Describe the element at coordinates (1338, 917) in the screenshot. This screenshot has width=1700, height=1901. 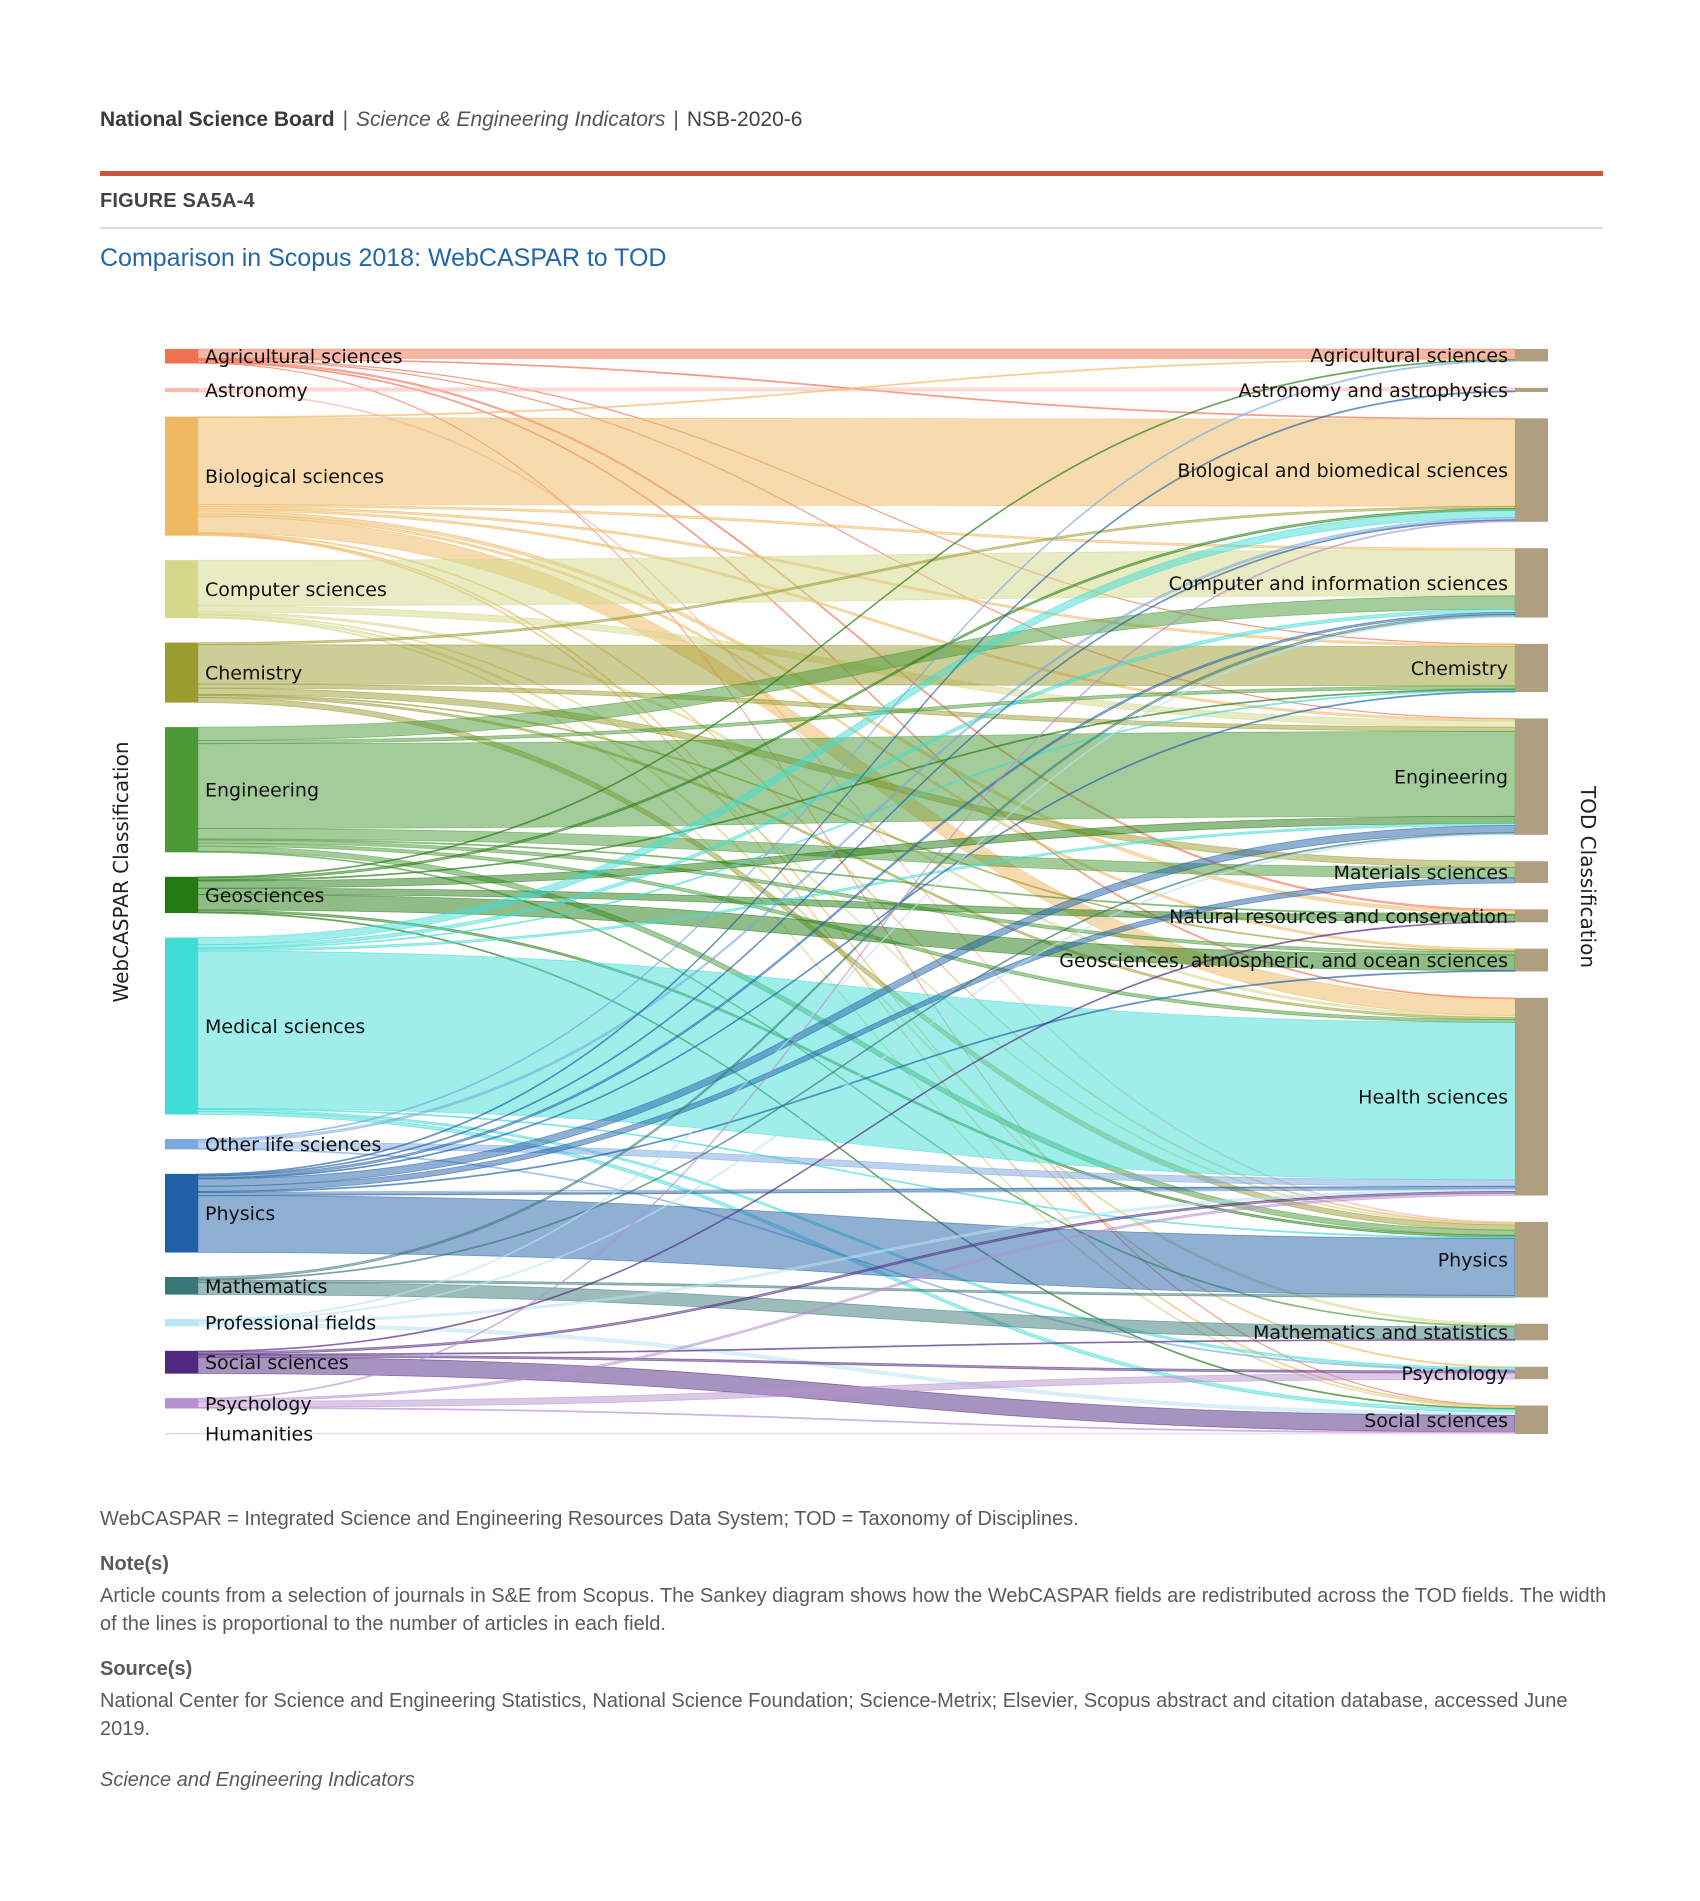
I see `target-label: Natural resources and conservation` at that location.